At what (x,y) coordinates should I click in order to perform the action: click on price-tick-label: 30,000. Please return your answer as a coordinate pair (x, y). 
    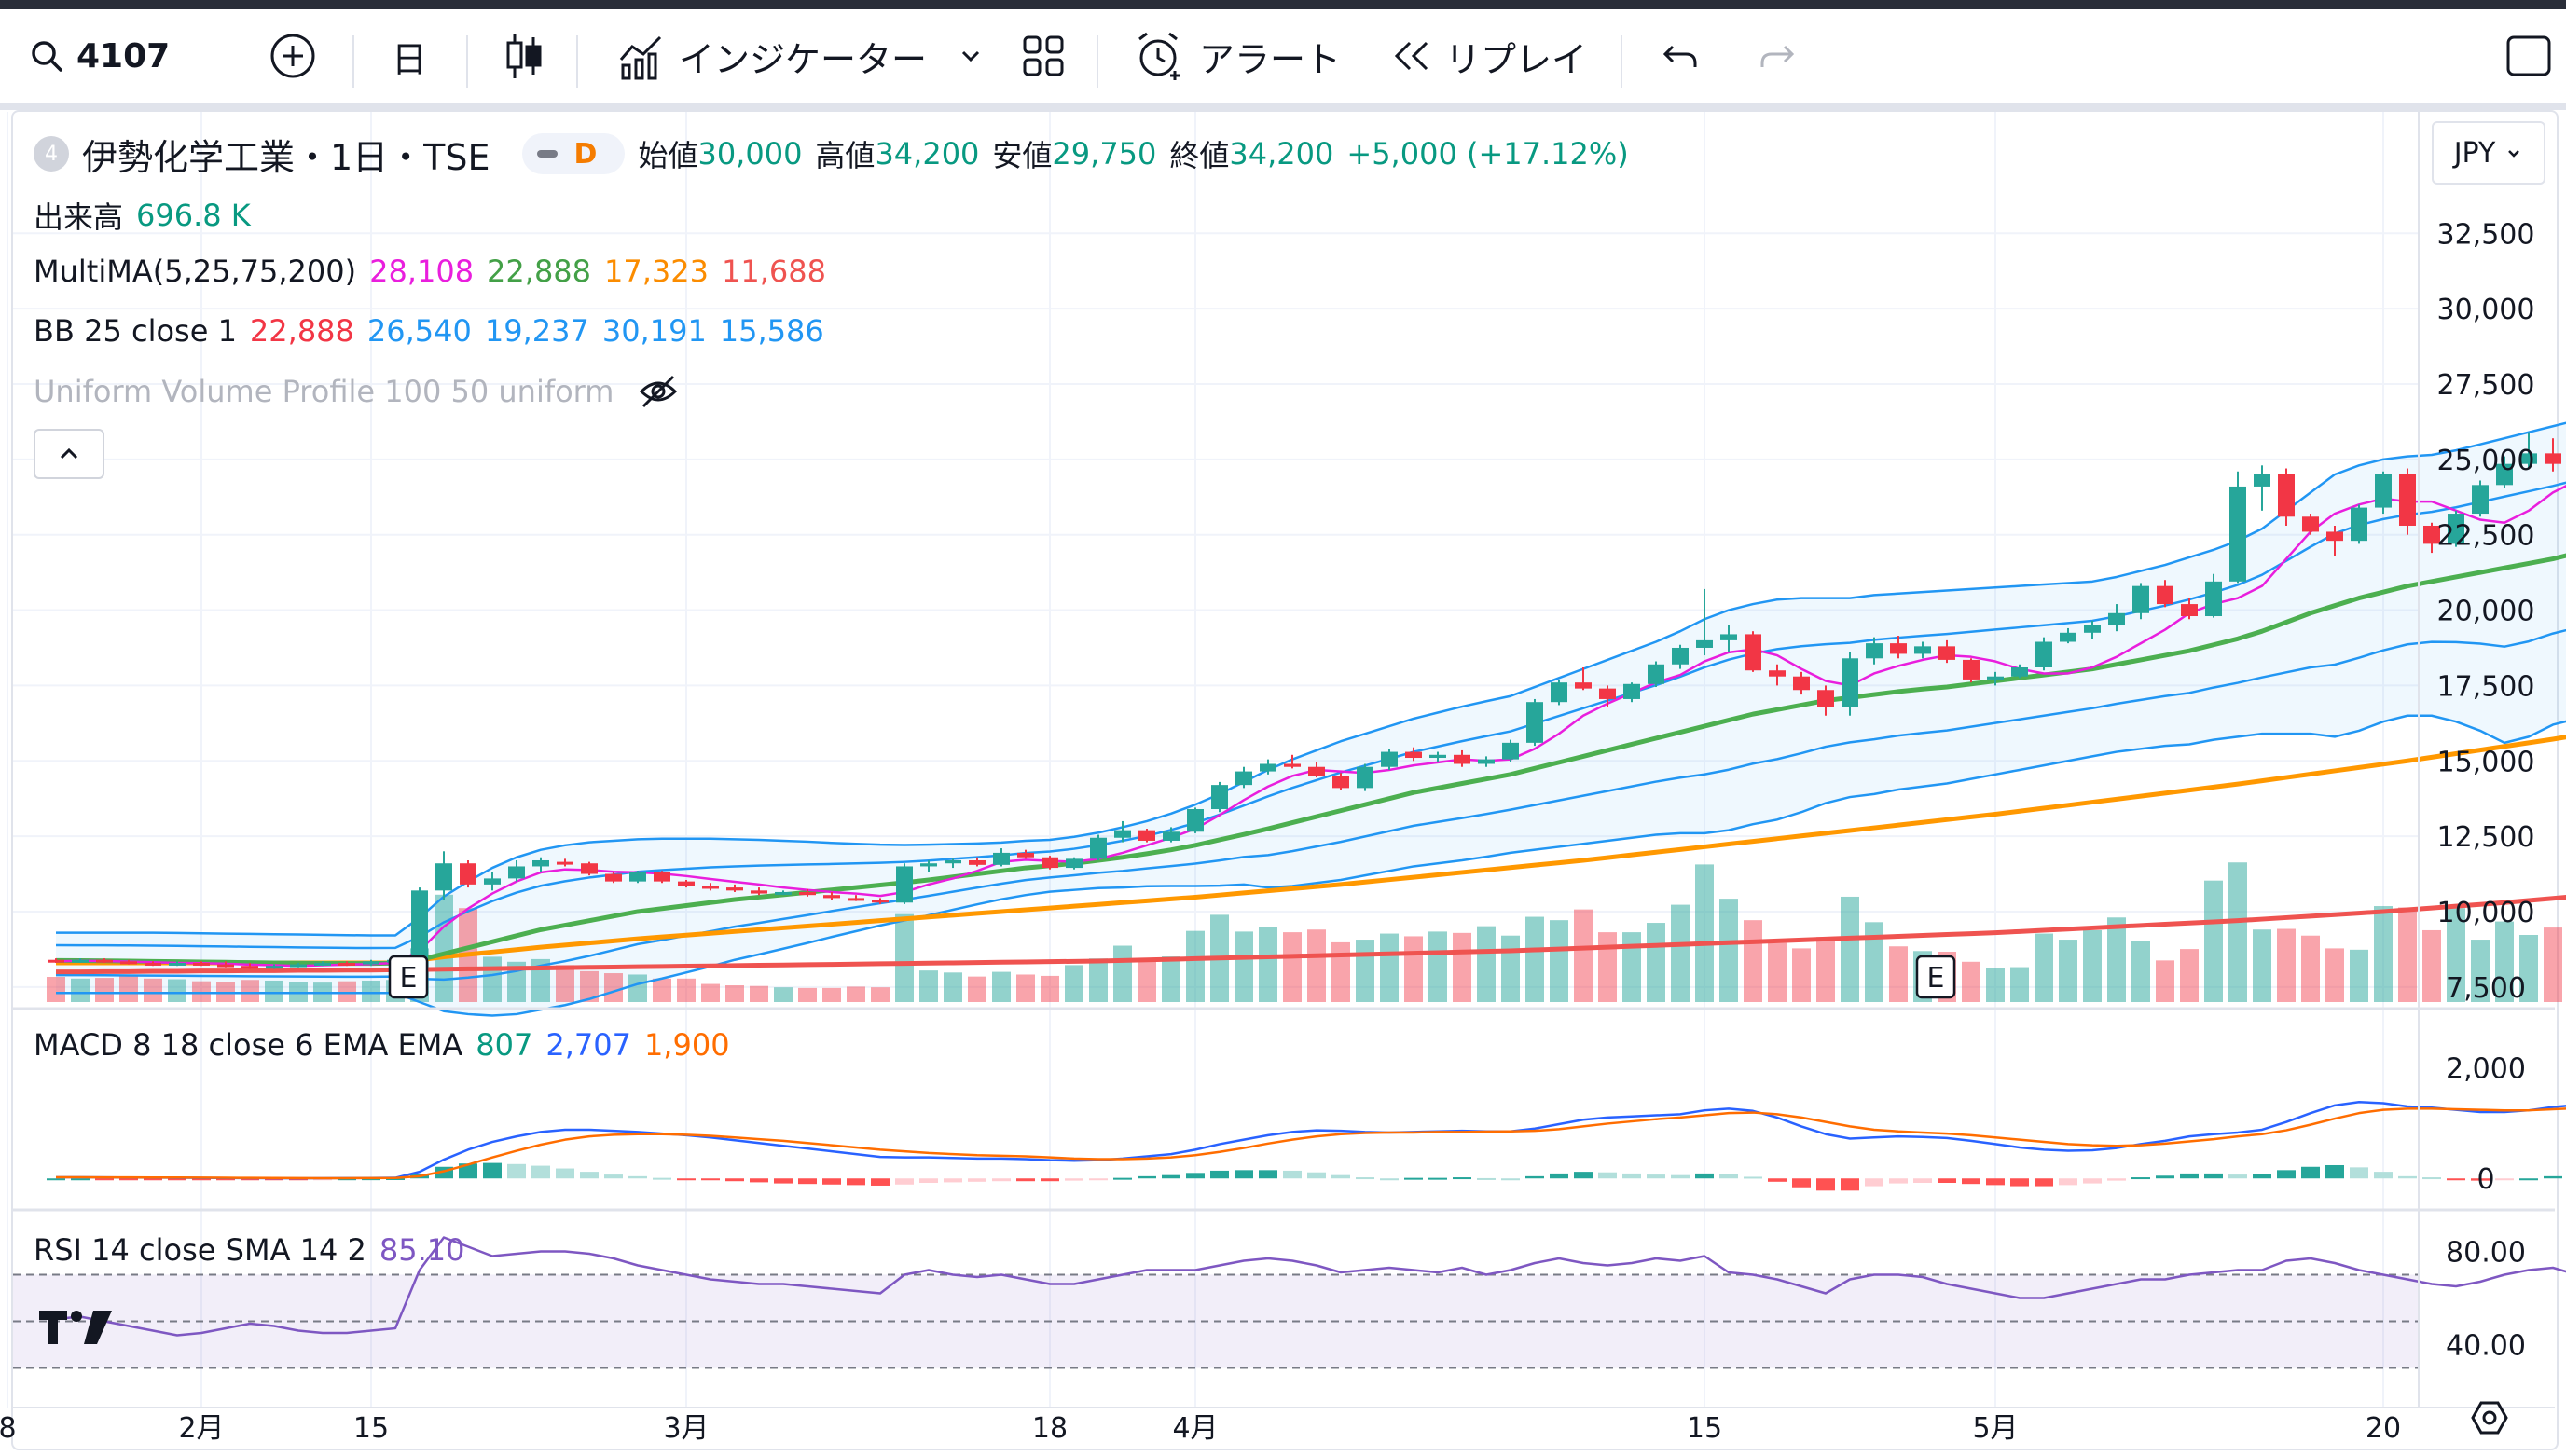
    Looking at the image, I should click on (2486, 310).